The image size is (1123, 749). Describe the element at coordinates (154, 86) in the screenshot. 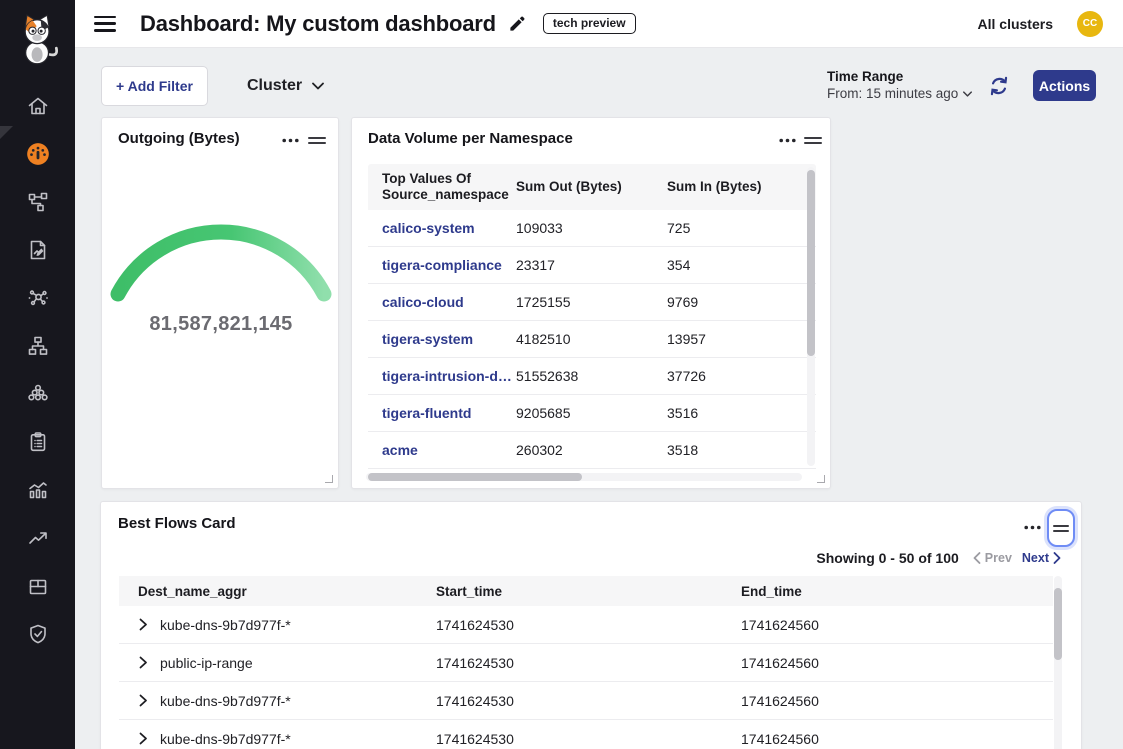

I see `add-filter-button: + Add Filter` at that location.